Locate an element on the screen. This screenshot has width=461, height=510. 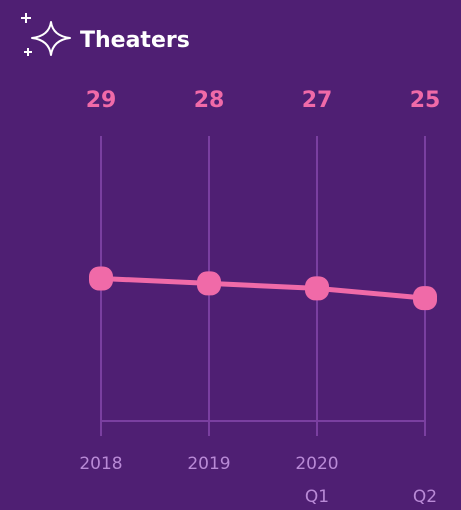
sparkle-plus is located at coordinates (26, 34).